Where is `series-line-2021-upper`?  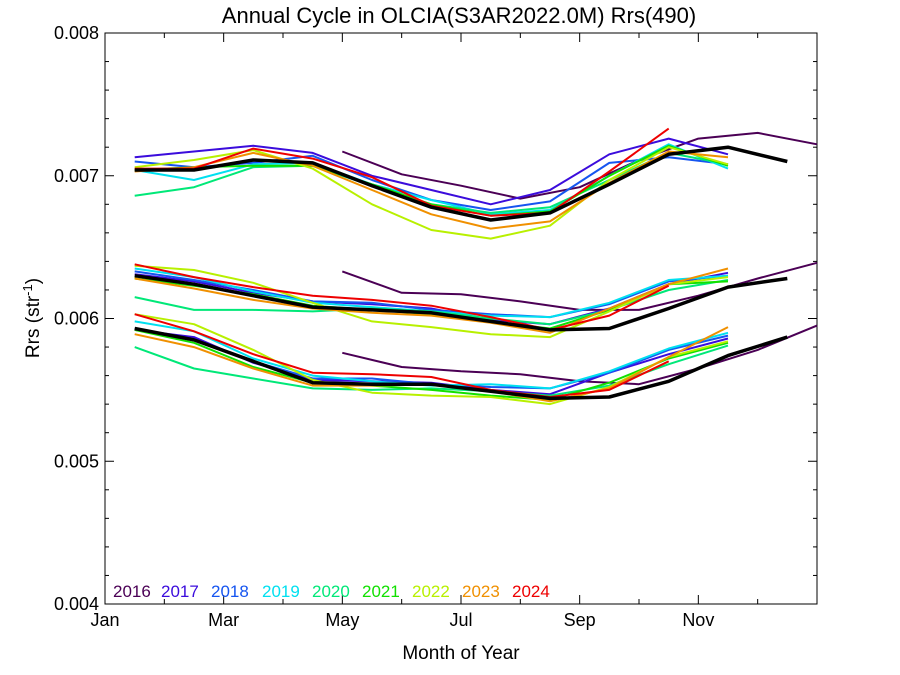 series-line-2021-upper is located at coordinates (431, 180).